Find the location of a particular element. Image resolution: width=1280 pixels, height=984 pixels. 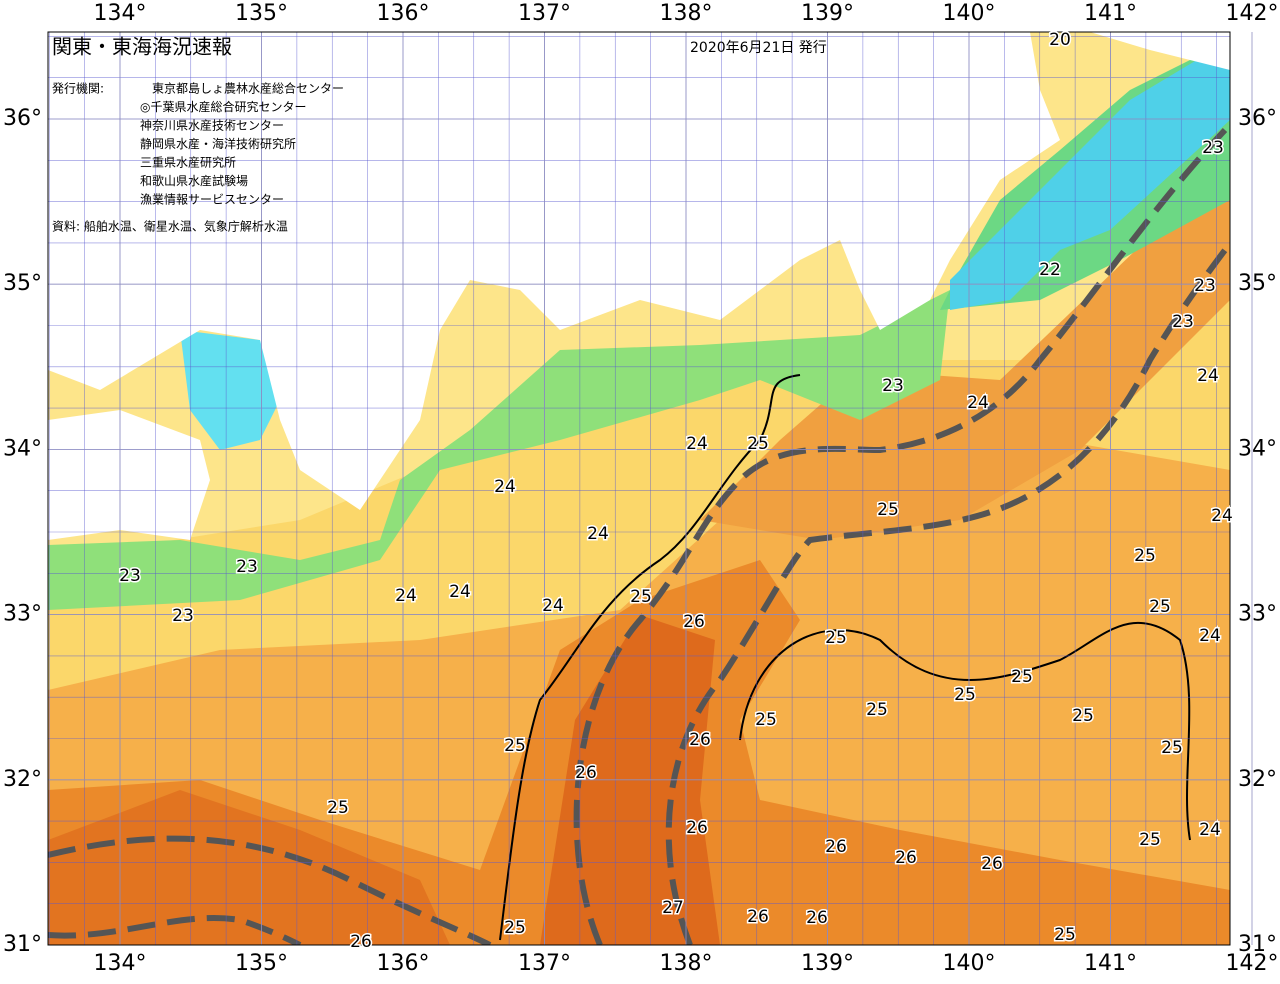

issuer: ◎千葉県水産総合研究センター is located at coordinates (223, 106).